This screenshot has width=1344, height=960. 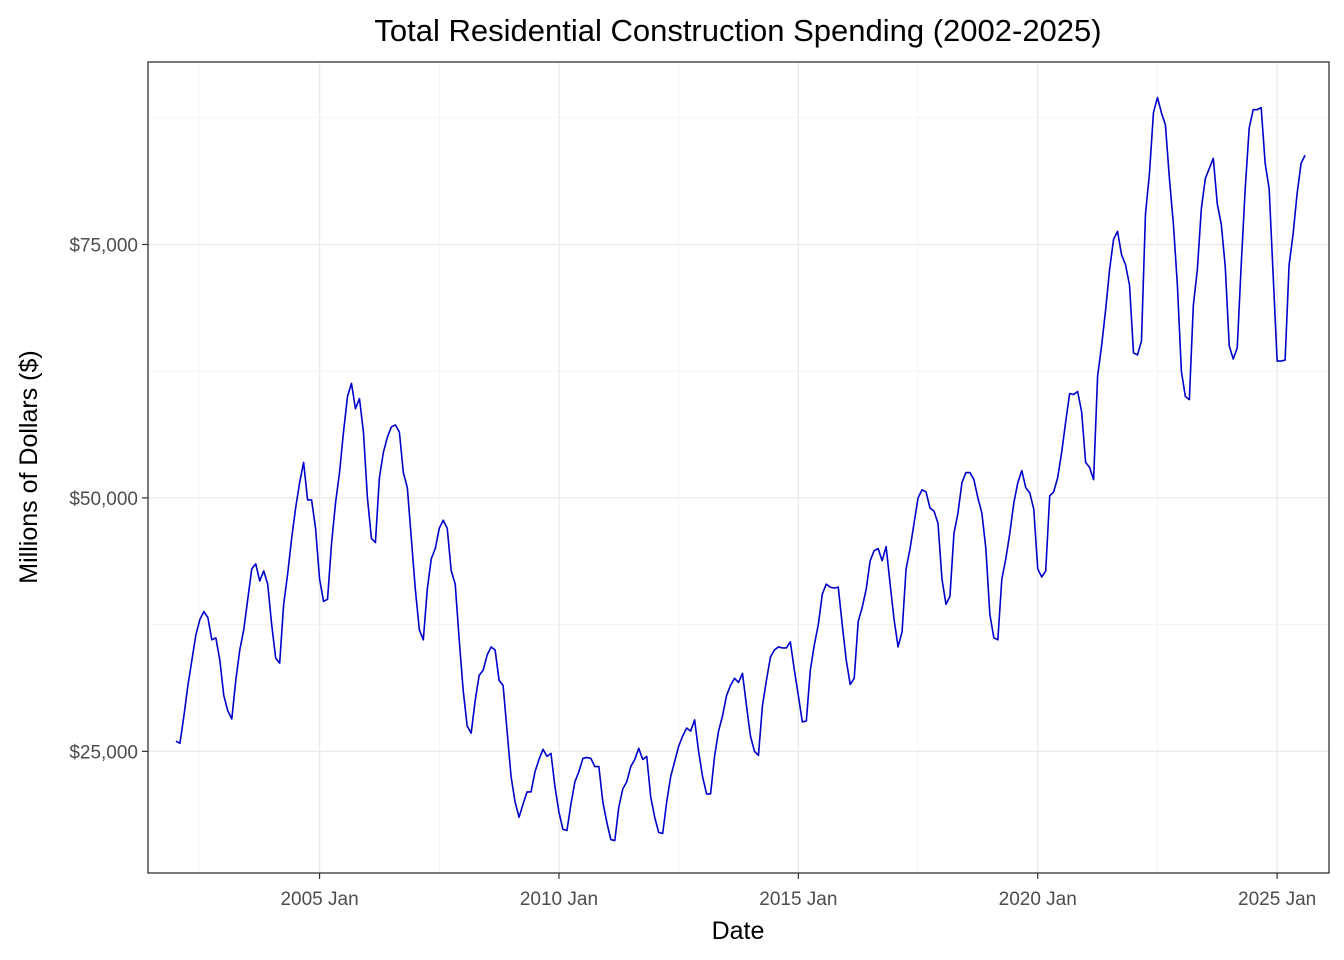 I want to click on x-tick-label: 2010 Jan, so click(x=559, y=899).